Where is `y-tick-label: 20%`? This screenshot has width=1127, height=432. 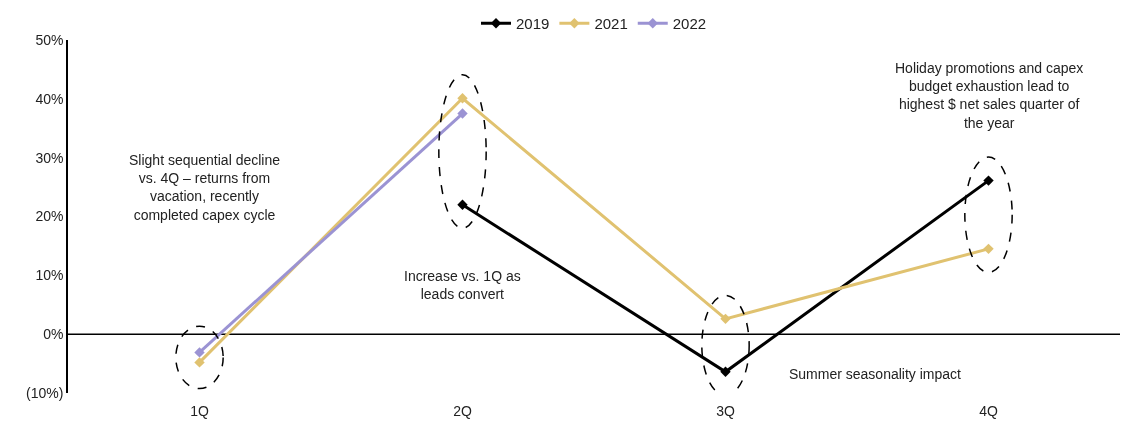
y-tick-label: 20% is located at coordinates (49, 216).